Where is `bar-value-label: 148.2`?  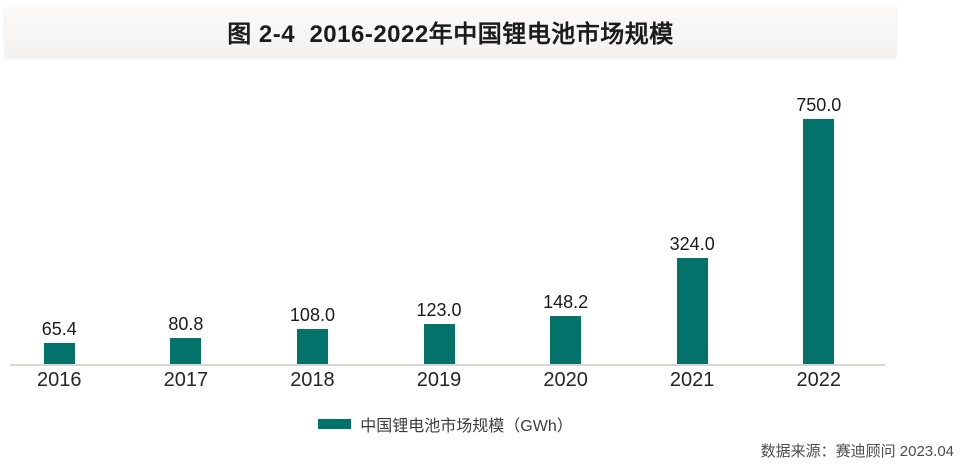
bar-value-label: 148.2 is located at coordinates (566, 302).